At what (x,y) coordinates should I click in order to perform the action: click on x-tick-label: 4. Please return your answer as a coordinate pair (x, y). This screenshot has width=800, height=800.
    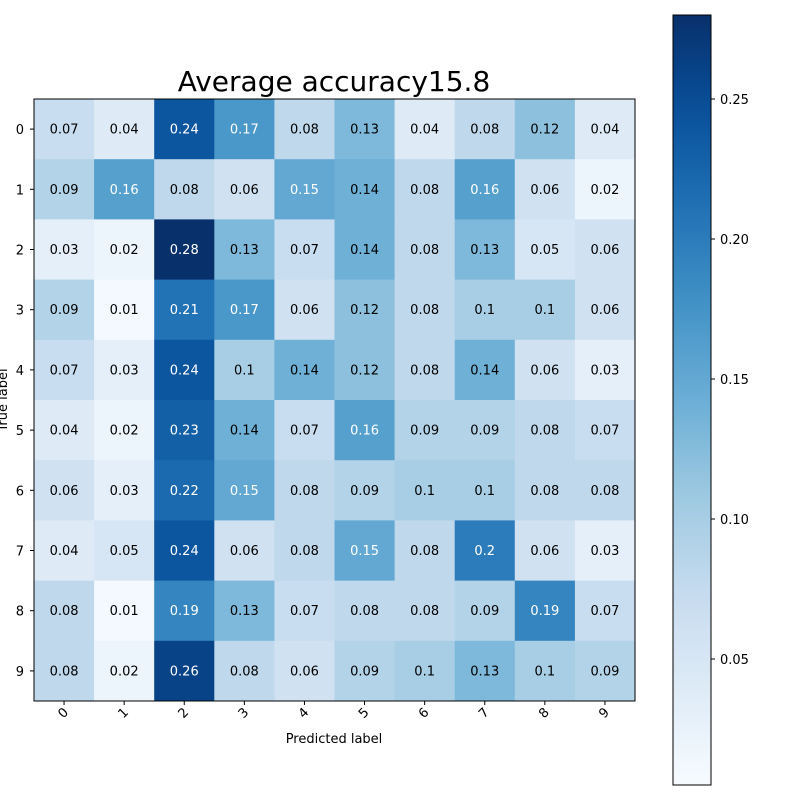
    Looking at the image, I should click on (304, 713).